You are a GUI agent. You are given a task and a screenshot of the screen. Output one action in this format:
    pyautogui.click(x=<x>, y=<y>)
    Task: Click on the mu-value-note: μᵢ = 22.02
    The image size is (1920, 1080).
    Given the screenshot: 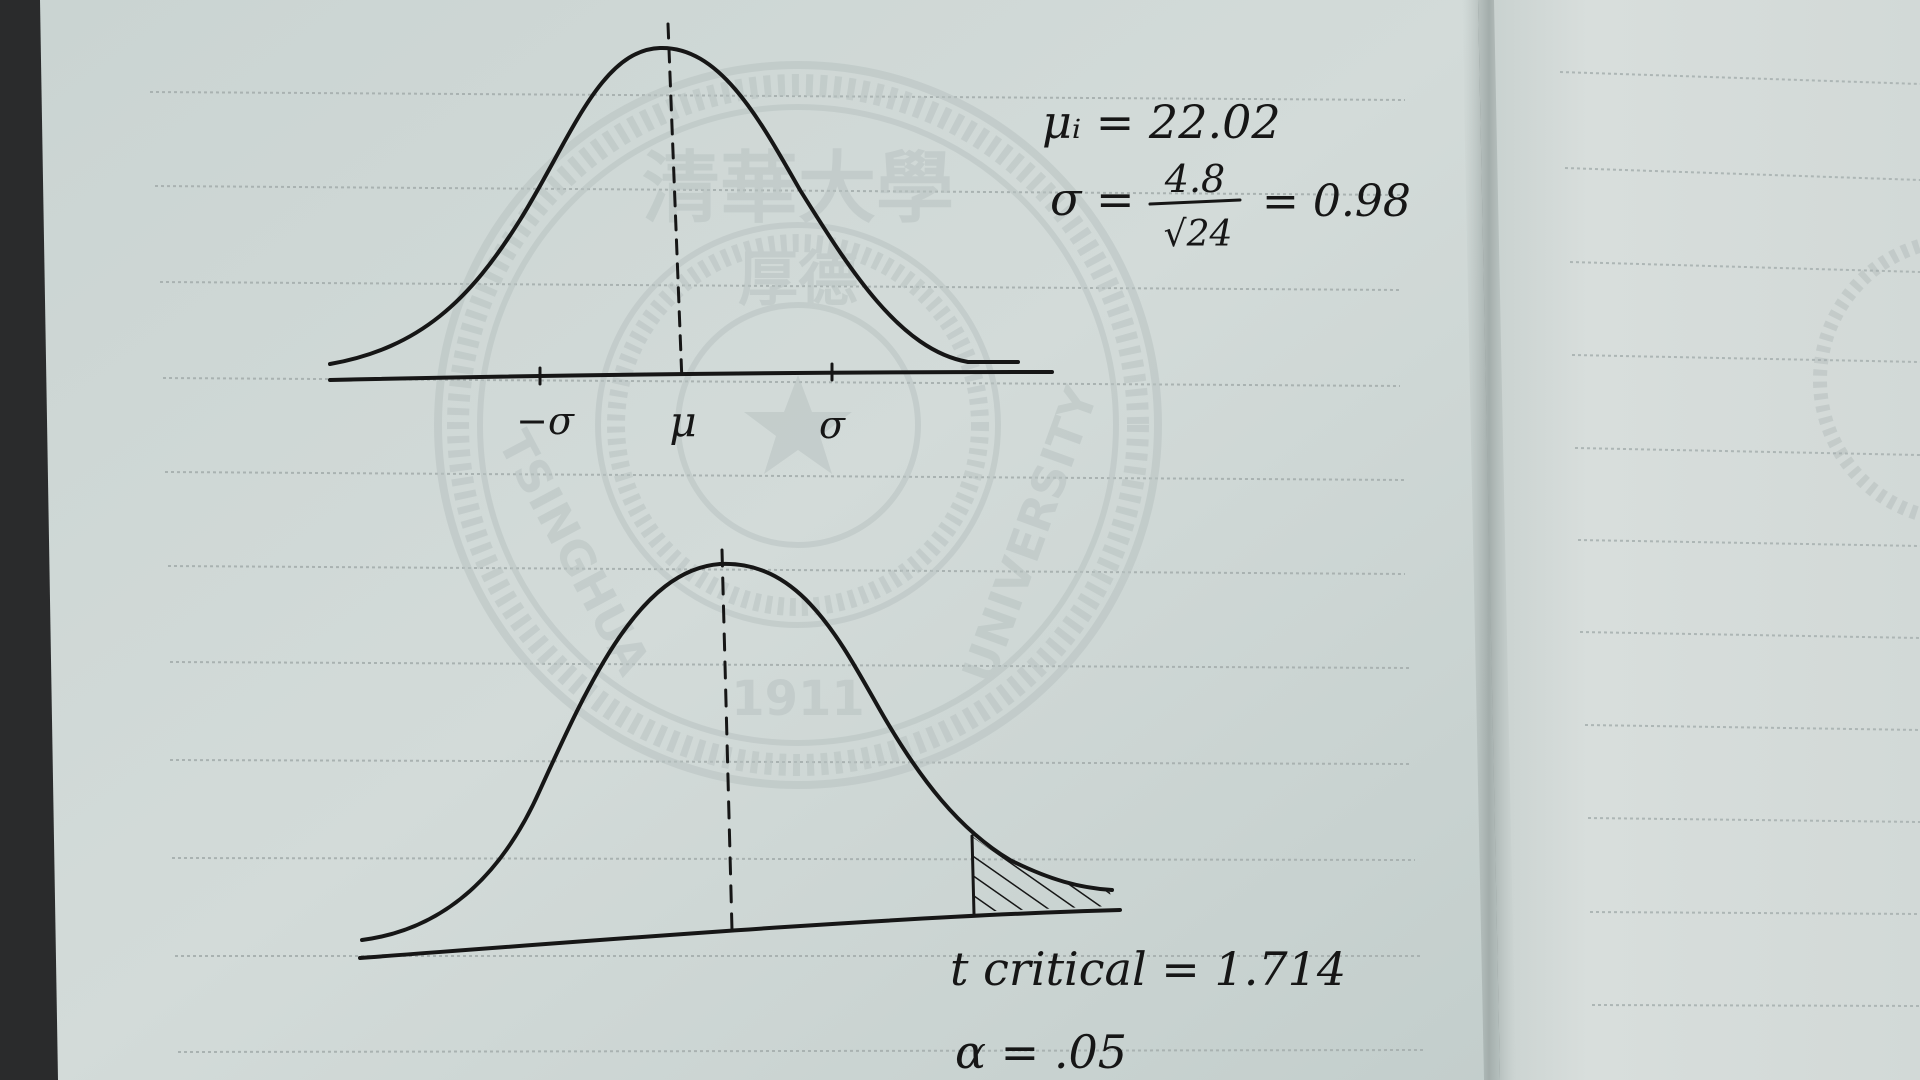 What is the action you would take?
    pyautogui.click(x=1161, y=122)
    